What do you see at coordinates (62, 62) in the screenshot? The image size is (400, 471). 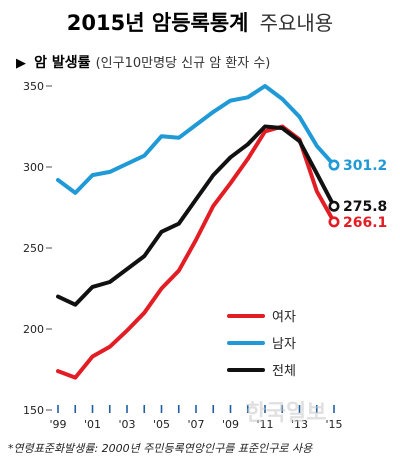 I see `subtitle-bold: 암 발생률` at bounding box center [62, 62].